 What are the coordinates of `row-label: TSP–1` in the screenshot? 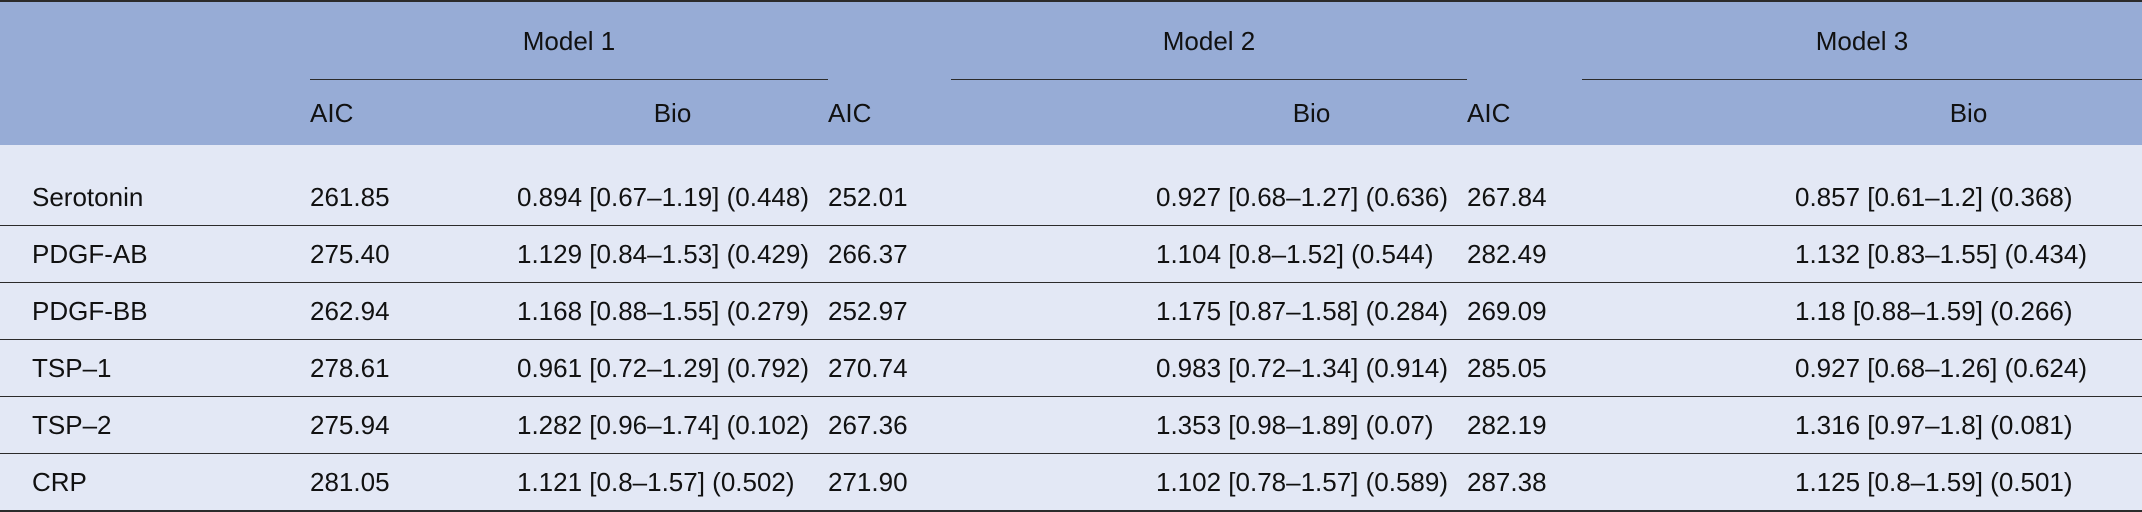 It's located at (155, 368).